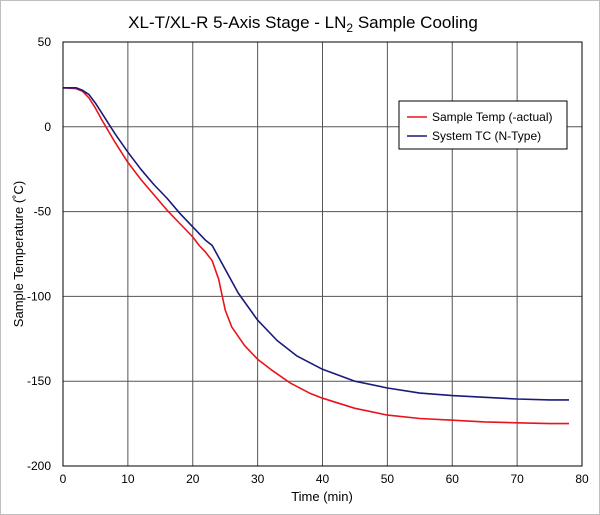  I want to click on x-tick-label: 60, so click(453, 479).